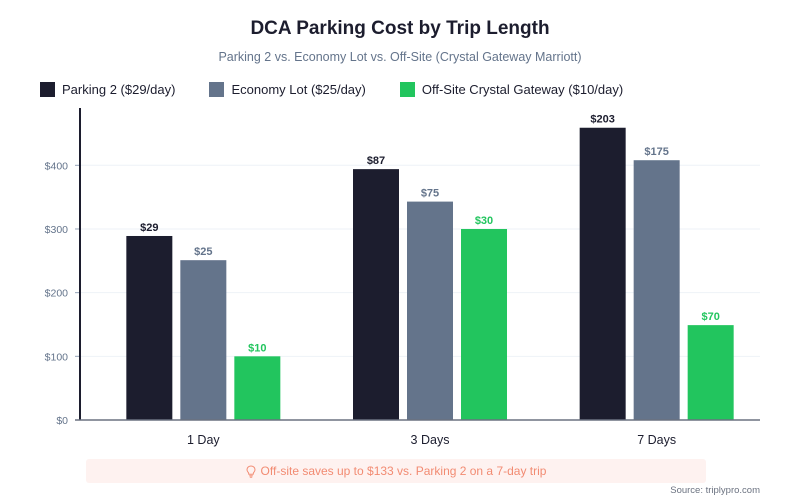 This screenshot has width=800, height=500. I want to click on x-tick-label: 1 Day, so click(203, 440).